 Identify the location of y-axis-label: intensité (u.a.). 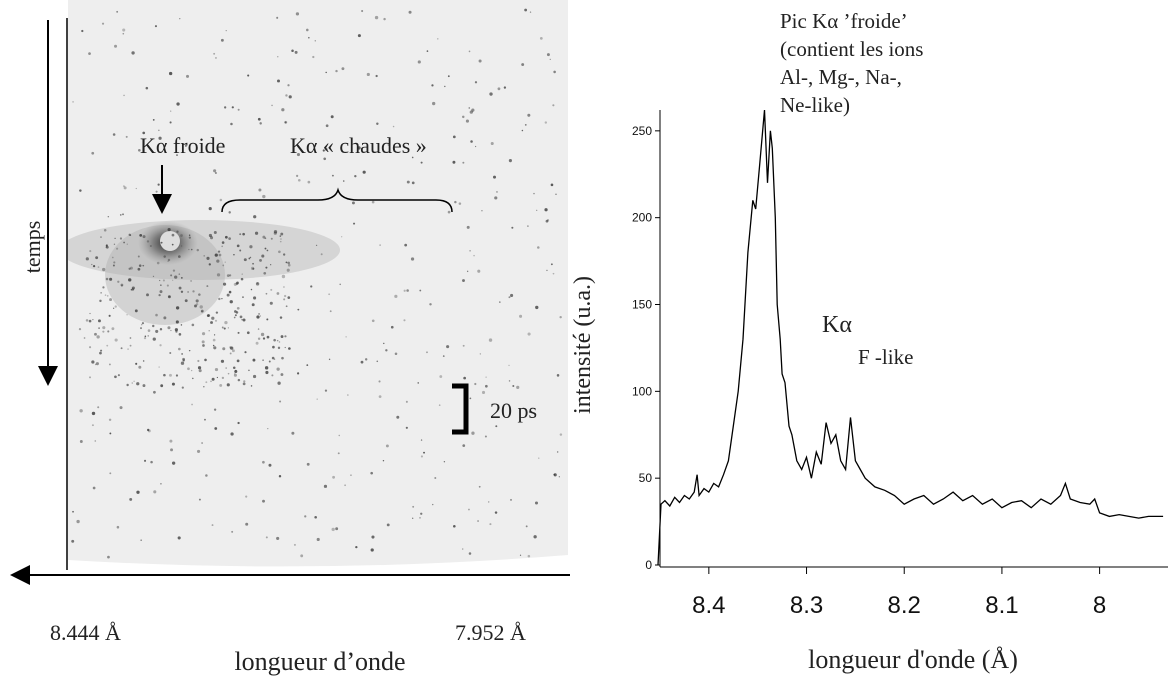
(583, 345).